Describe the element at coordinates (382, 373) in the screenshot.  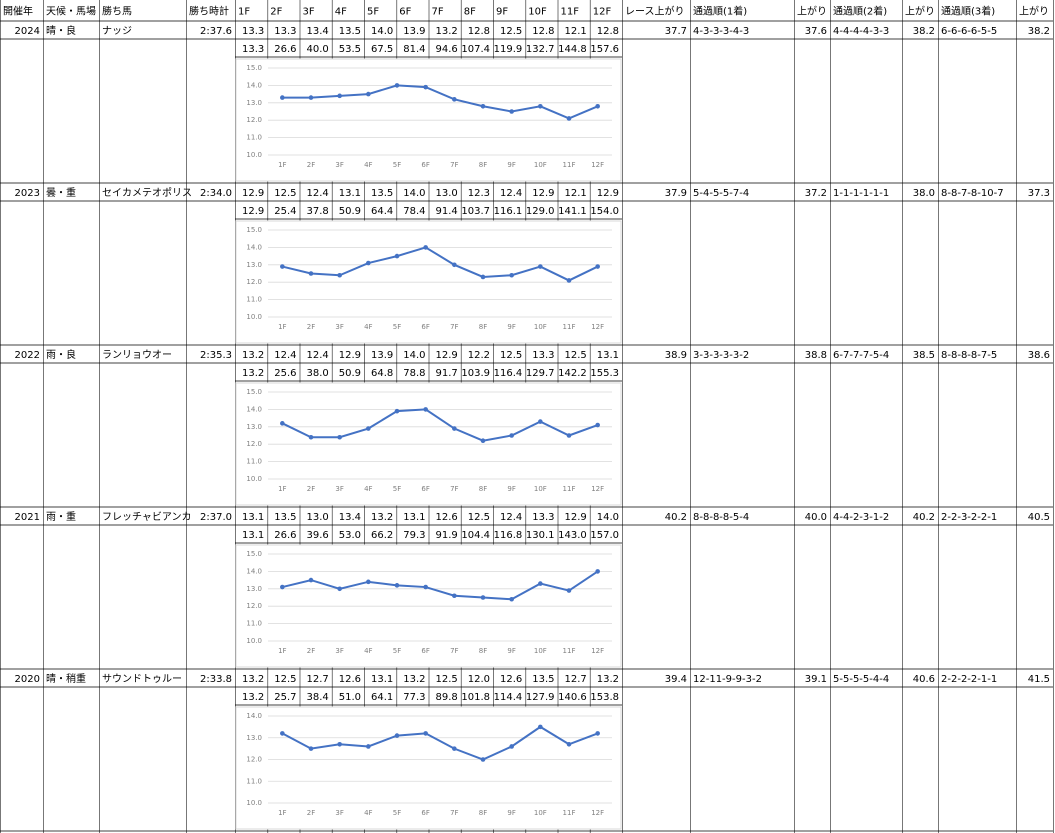
I see `cumulative-cell: 64.8` at that location.